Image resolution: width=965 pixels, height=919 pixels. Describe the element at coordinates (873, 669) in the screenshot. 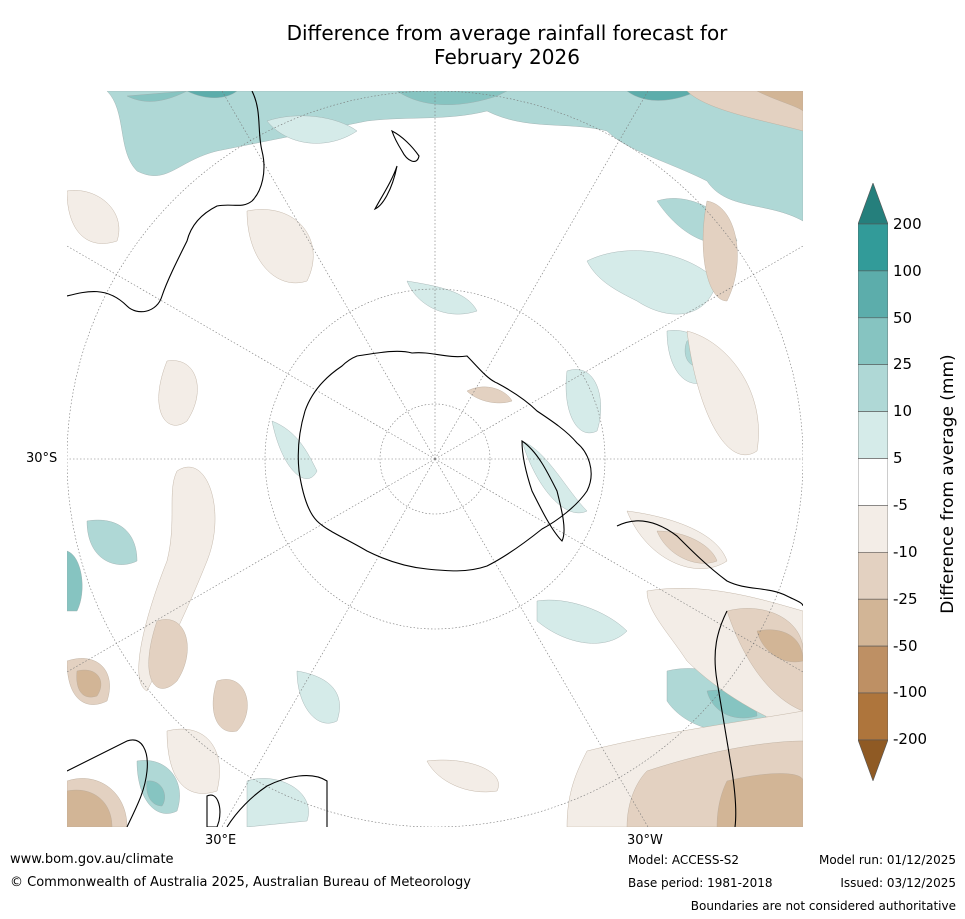

I see `cb-band-neg50-neg100` at that location.